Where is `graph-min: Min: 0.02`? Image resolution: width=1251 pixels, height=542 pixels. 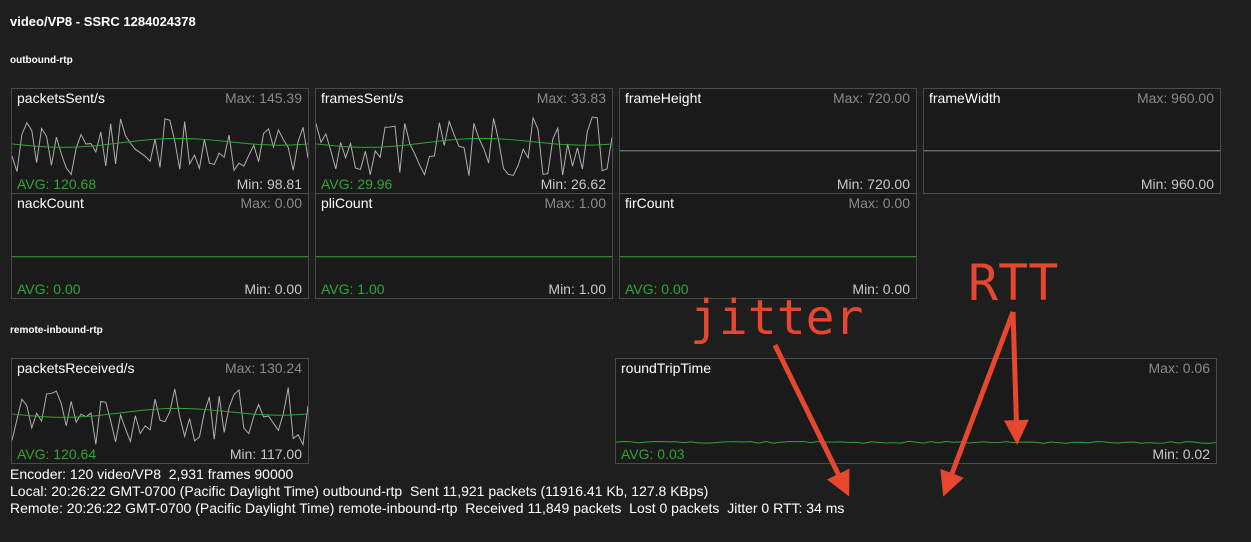 graph-min: Min: 0.02 is located at coordinates (1181, 454).